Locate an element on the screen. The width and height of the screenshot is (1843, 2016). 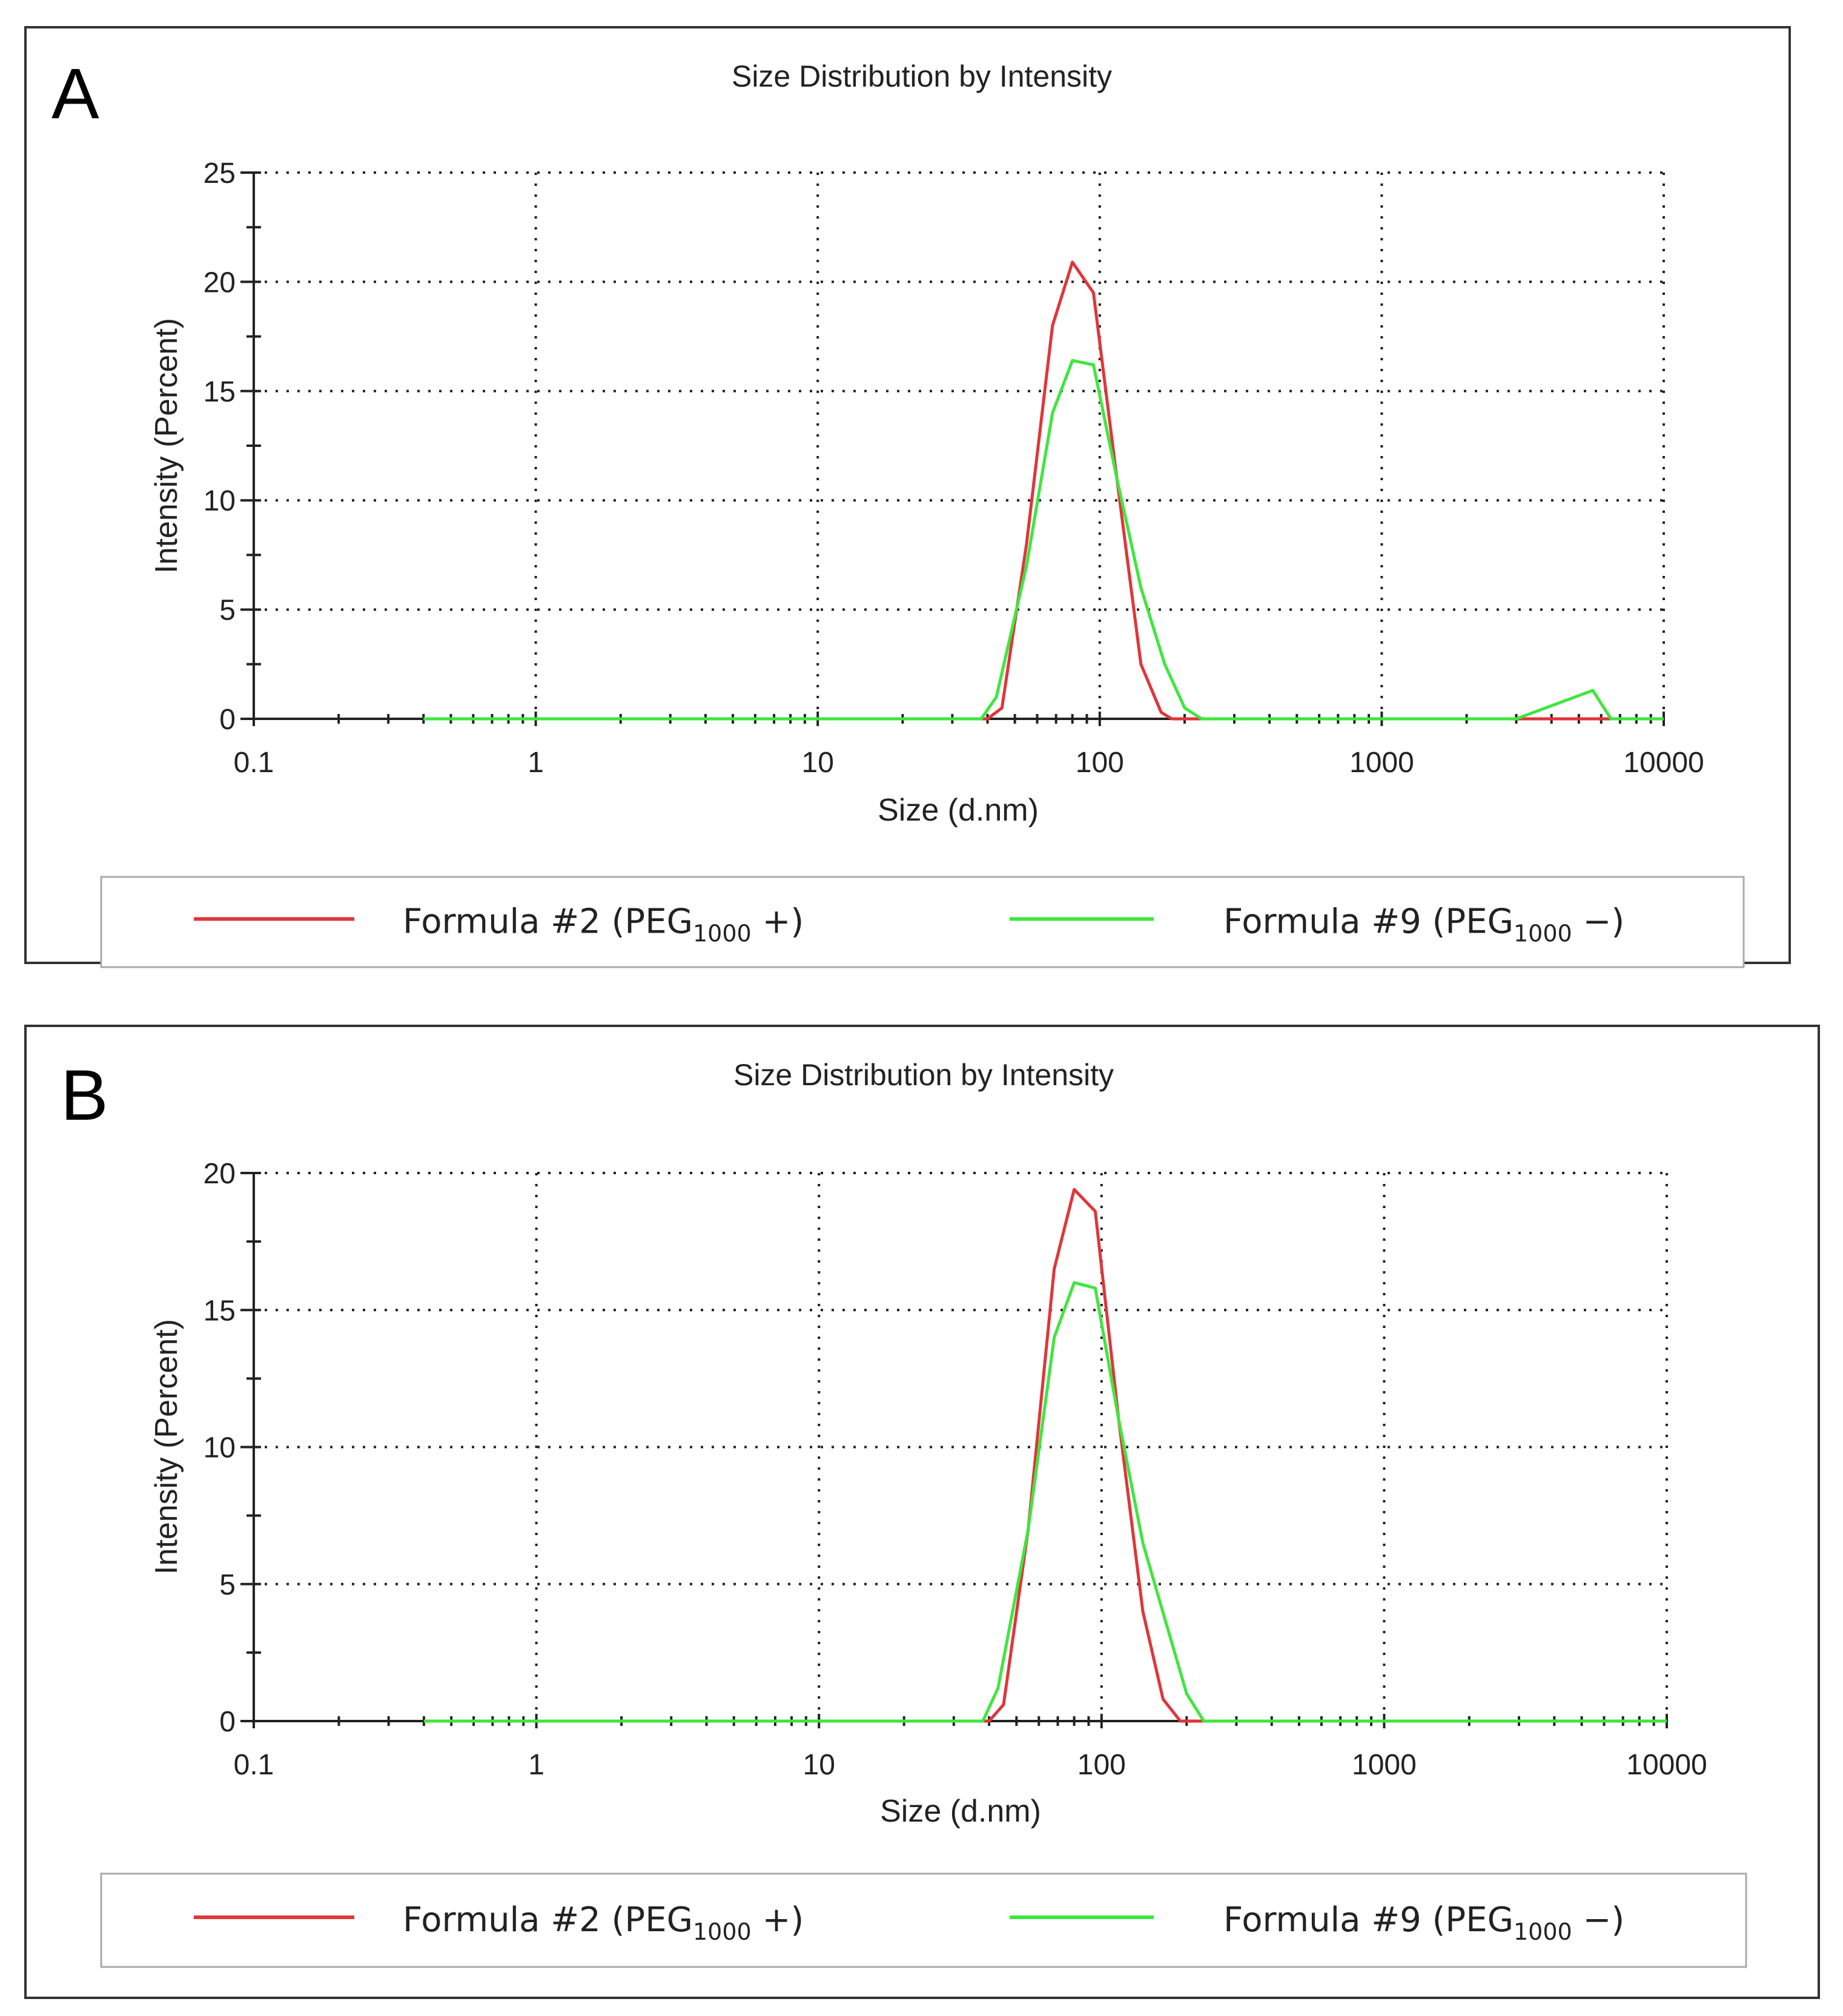
chart-a-y-tick-label-5: 25 is located at coordinates (219, 174).